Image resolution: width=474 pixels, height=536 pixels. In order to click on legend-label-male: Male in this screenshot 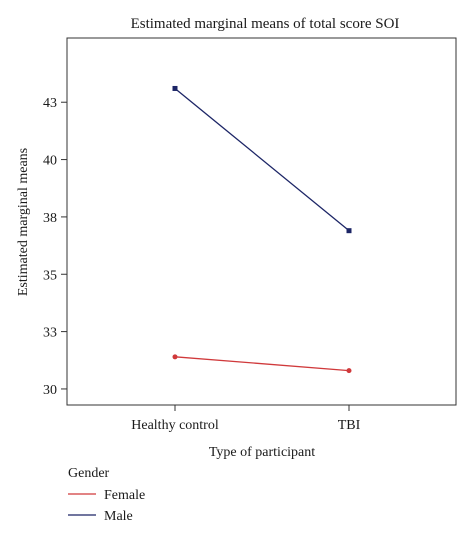, I will do `click(118, 516)`.